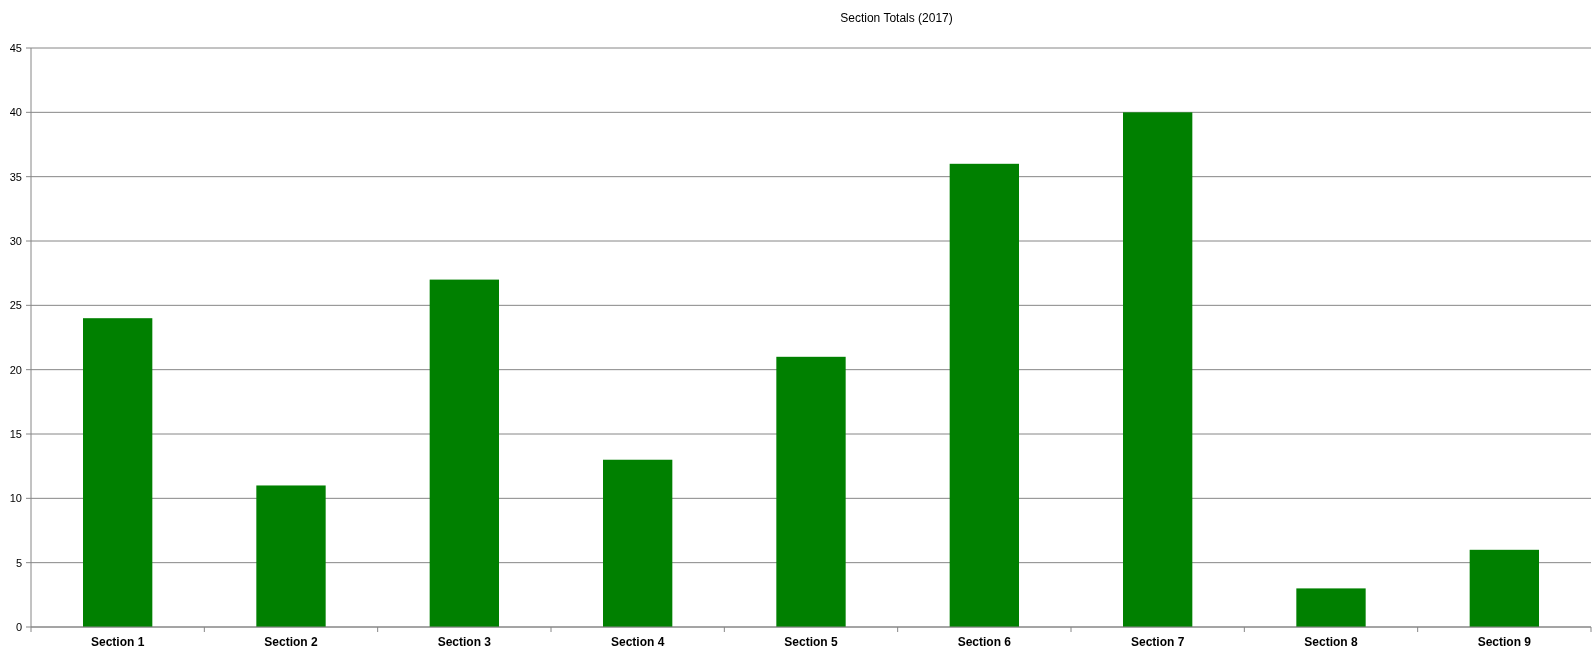 The height and width of the screenshot is (660, 1593). I want to click on y-tick-label: 5, so click(18, 562).